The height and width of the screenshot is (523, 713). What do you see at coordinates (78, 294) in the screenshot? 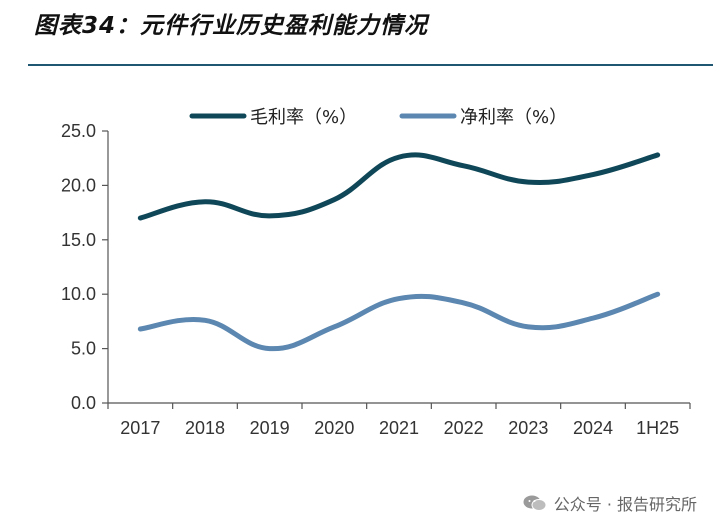
I see `y-tick-label: 10.0` at bounding box center [78, 294].